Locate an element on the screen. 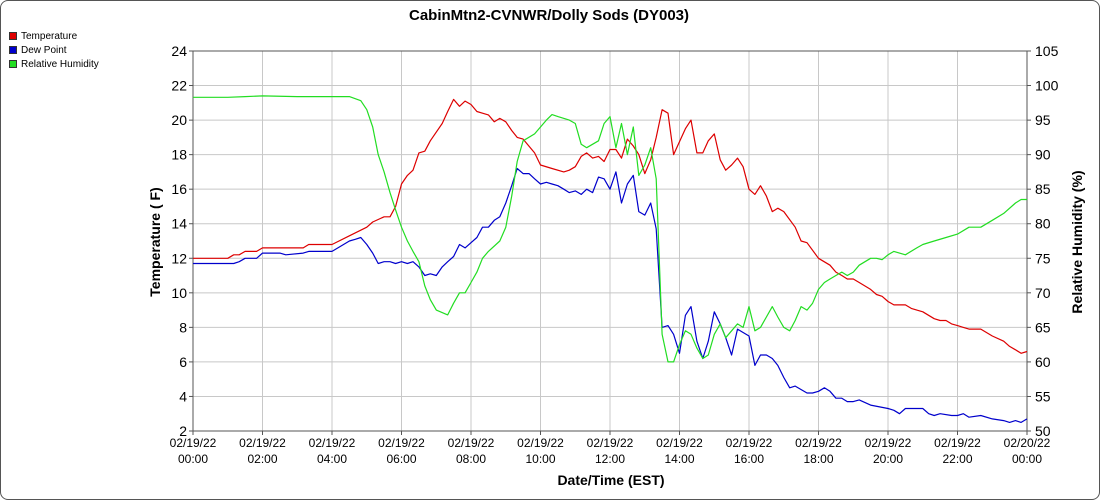 The height and width of the screenshot is (500, 1100). legend-item-dew-point: Dew Point is located at coordinates (54, 50).